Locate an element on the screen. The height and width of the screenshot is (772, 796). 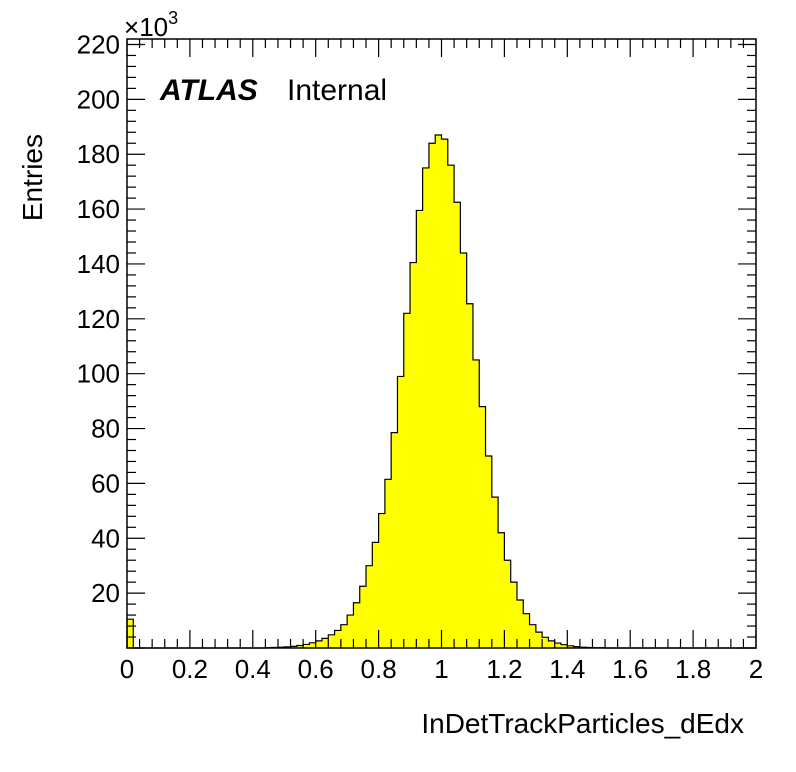
x-tick-label: 1.2 is located at coordinates (504, 669).